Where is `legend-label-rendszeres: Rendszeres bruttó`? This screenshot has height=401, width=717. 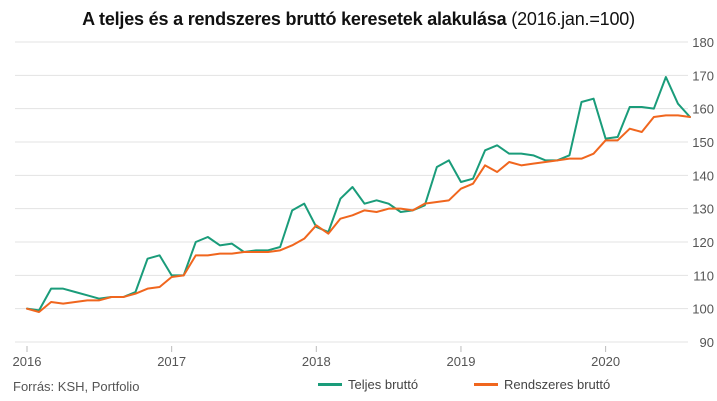
legend-label-rendszeres: Rendszeres bruttó is located at coordinates (557, 384).